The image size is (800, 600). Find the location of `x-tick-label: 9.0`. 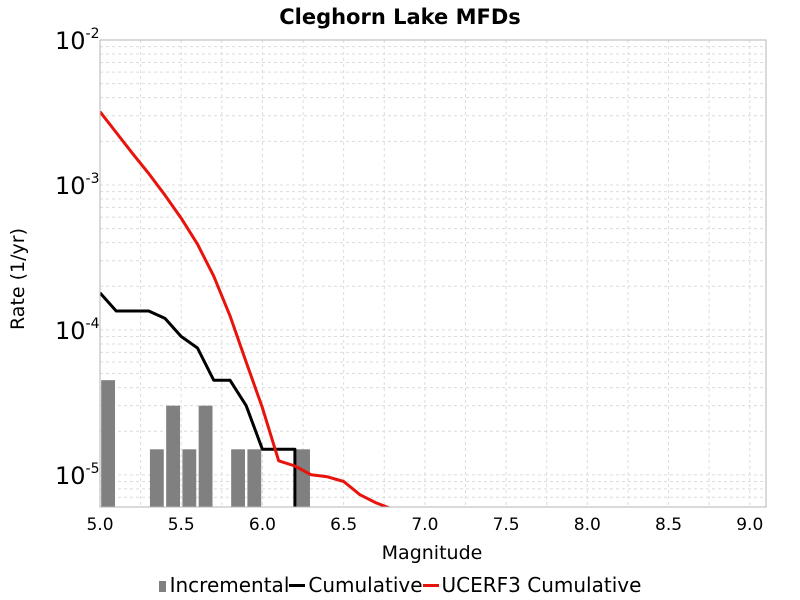

x-tick-label: 9.0 is located at coordinates (749, 525).